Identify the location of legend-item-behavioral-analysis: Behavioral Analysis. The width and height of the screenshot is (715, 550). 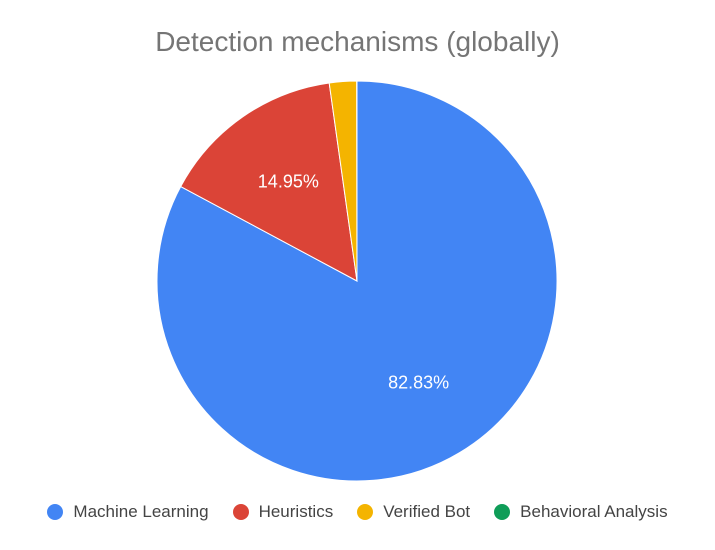
(581, 512).